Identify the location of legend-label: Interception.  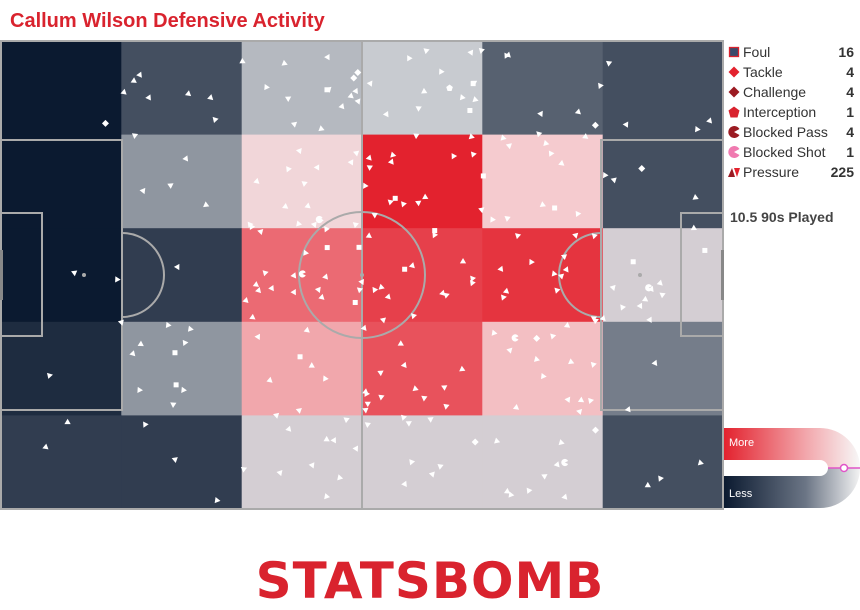
(780, 112).